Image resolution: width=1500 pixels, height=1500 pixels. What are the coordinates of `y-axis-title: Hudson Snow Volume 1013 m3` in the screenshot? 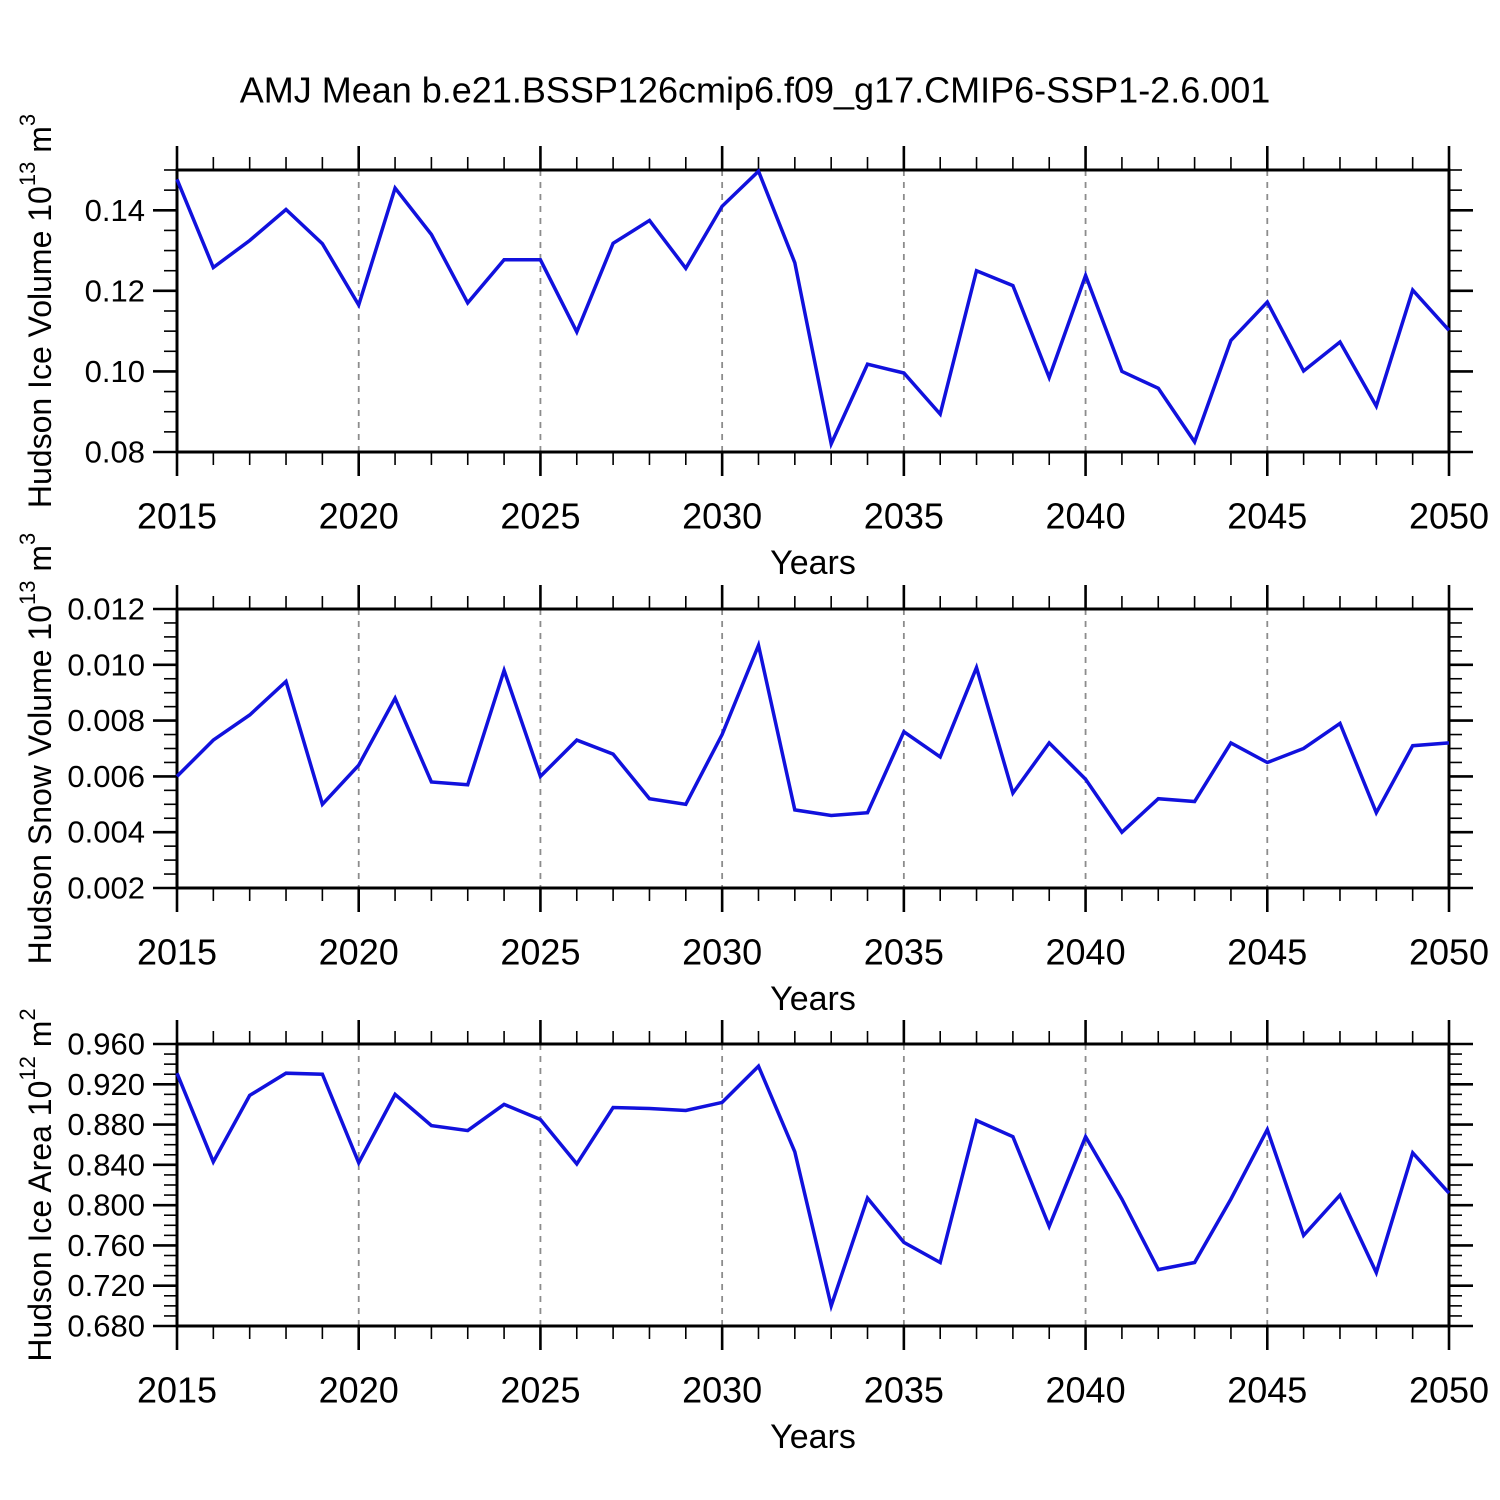 It's located at (37, 749).